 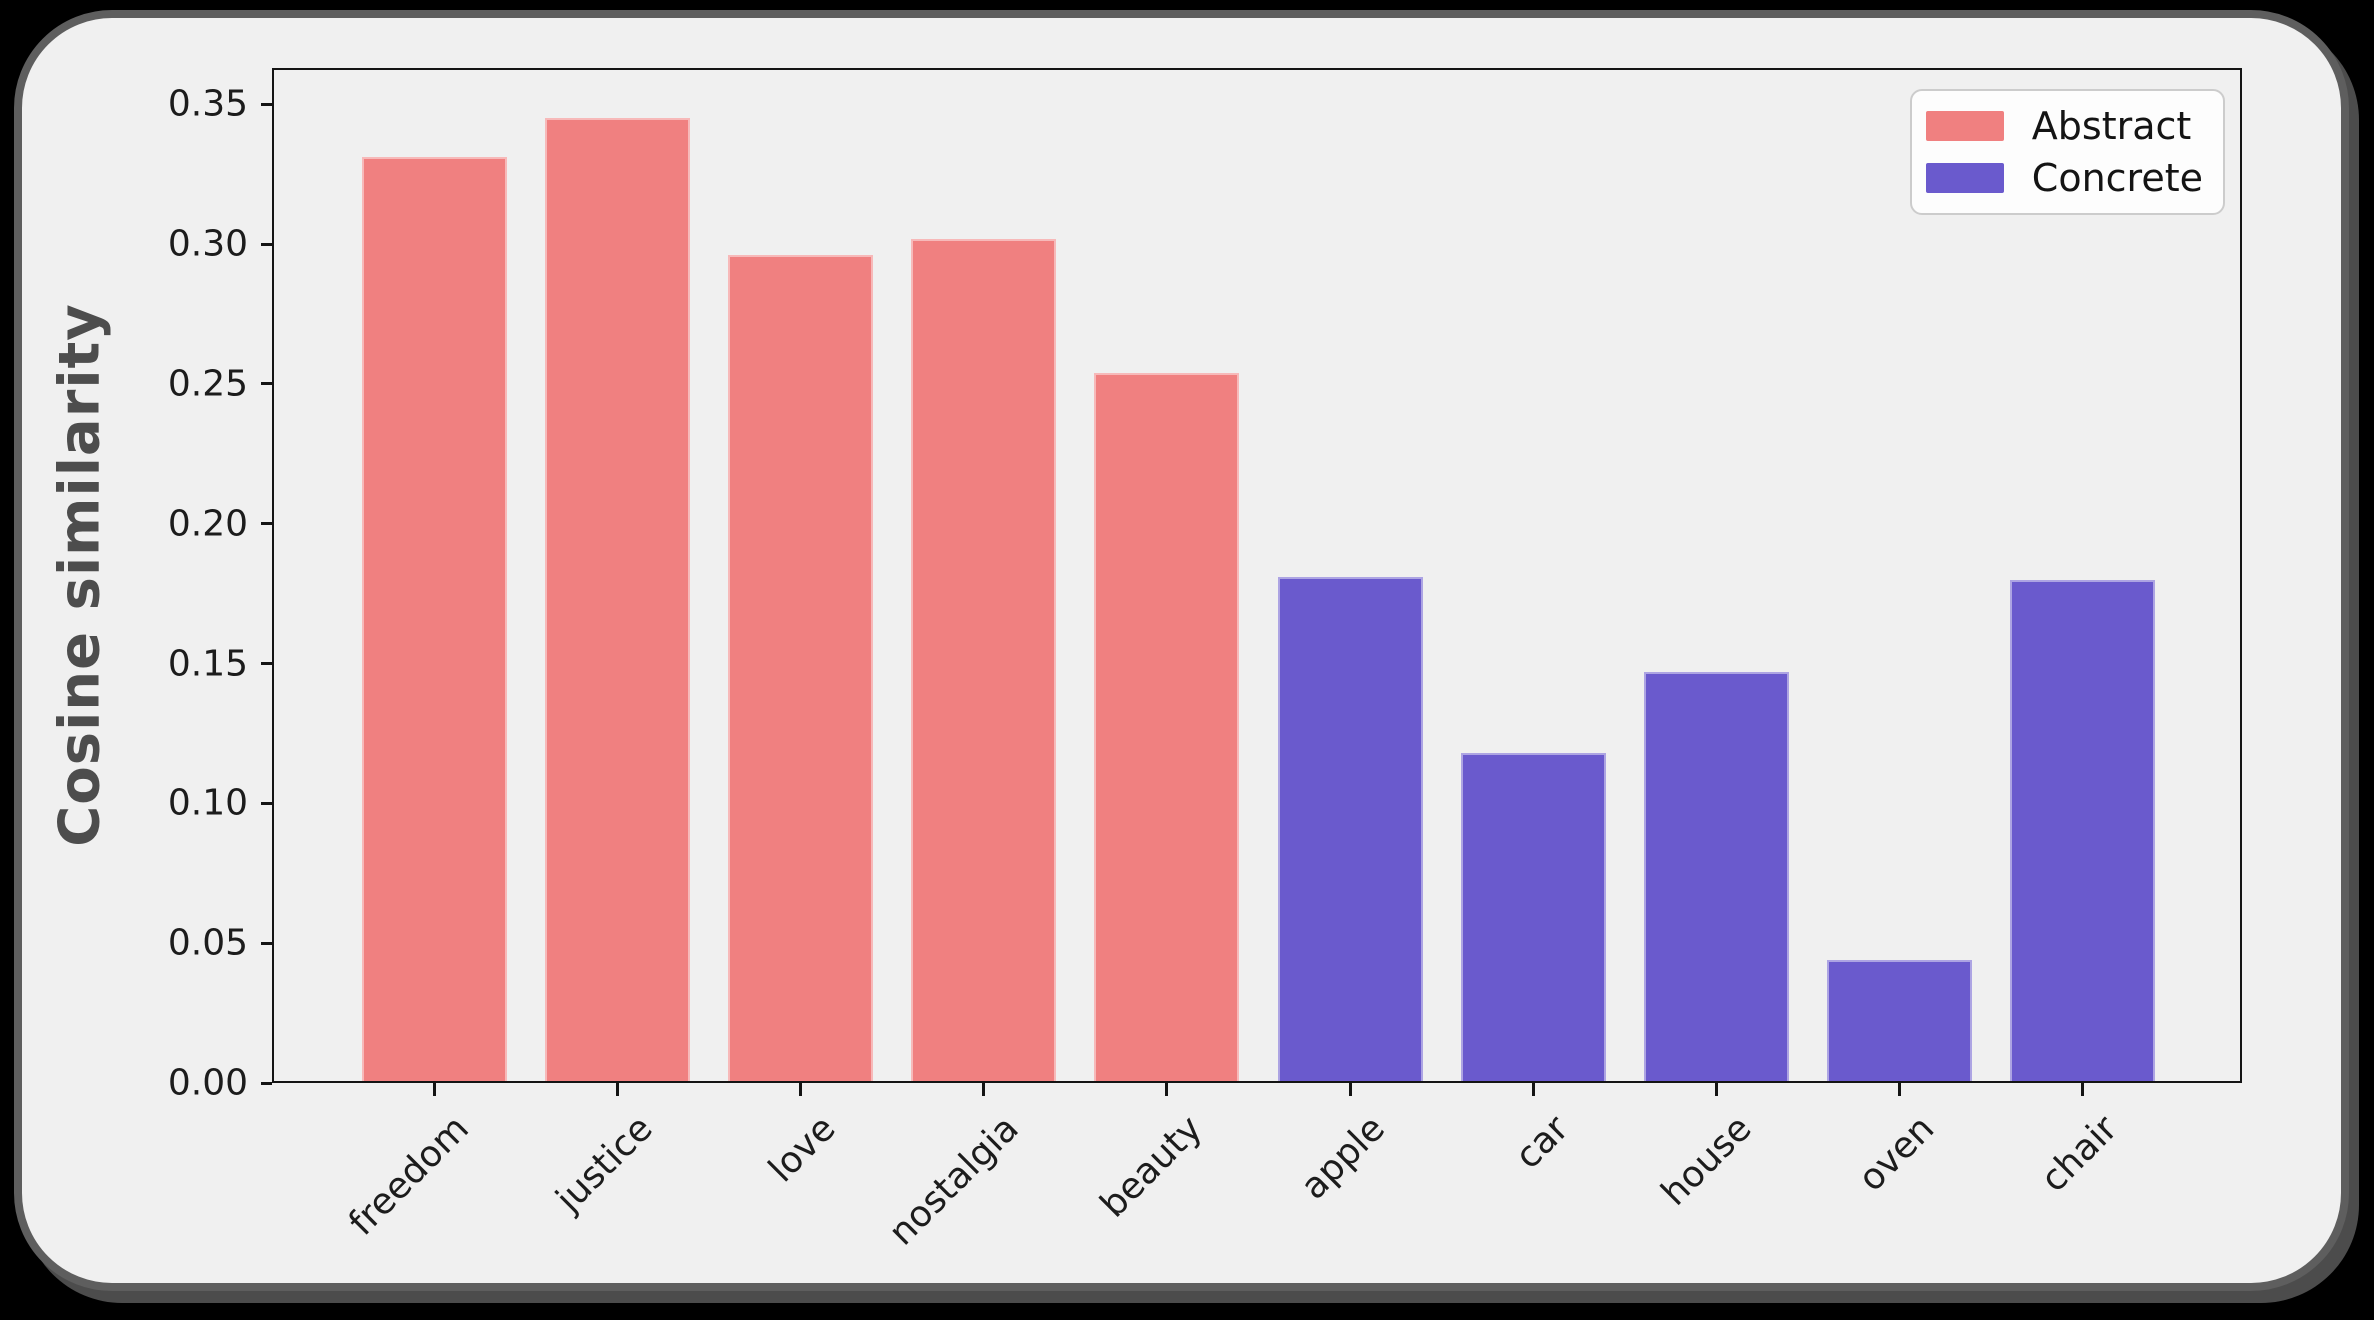 I want to click on y-tick-label: 0.30, so click(x=207, y=244).